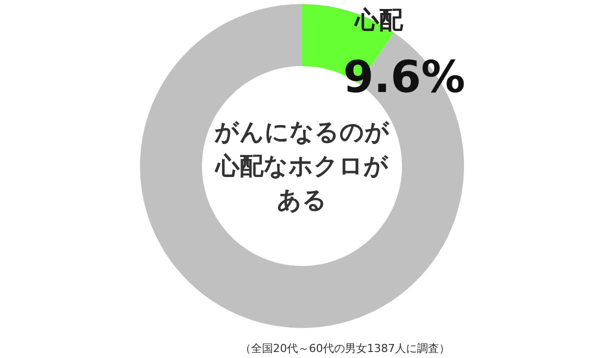 The width and height of the screenshot is (600, 358). What do you see at coordinates (302, 166) in the screenshot?
I see `text: がんになるのが心配なホクロがある` at bounding box center [302, 166].